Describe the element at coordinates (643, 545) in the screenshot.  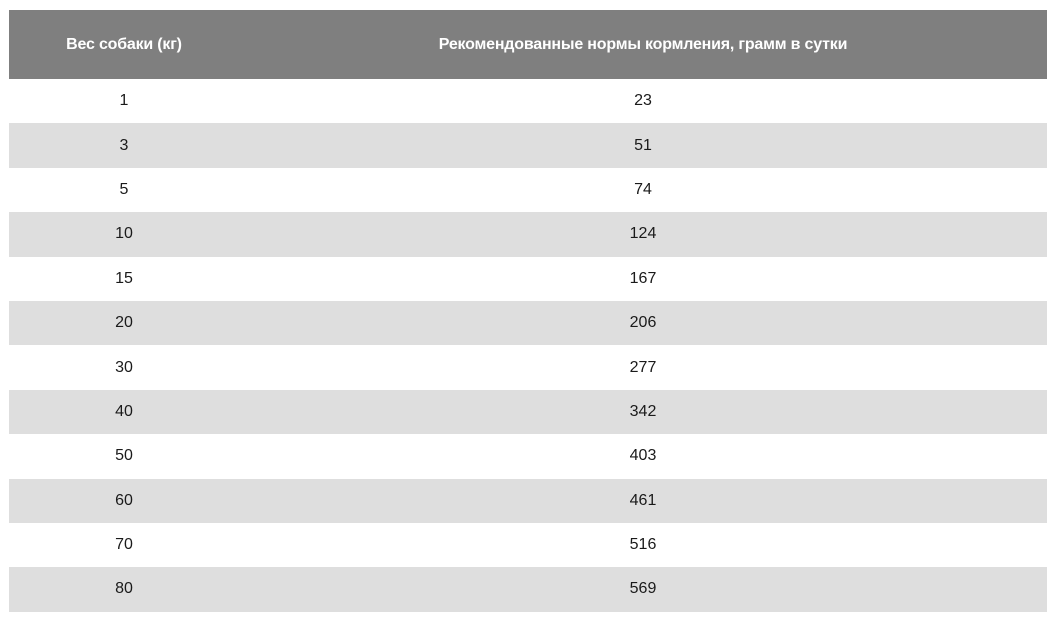
I see `cell-grams: 516` at that location.